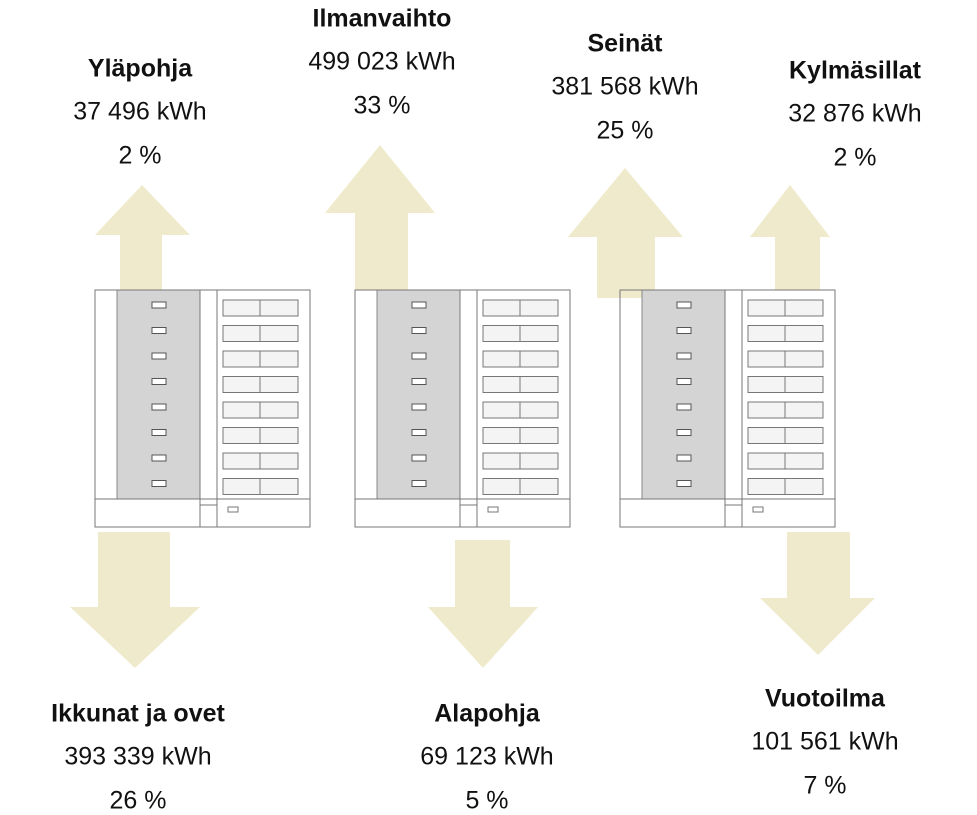 The width and height of the screenshot is (977, 815). What do you see at coordinates (486, 801) in the screenshot?
I see `label-share: 5 %` at bounding box center [486, 801].